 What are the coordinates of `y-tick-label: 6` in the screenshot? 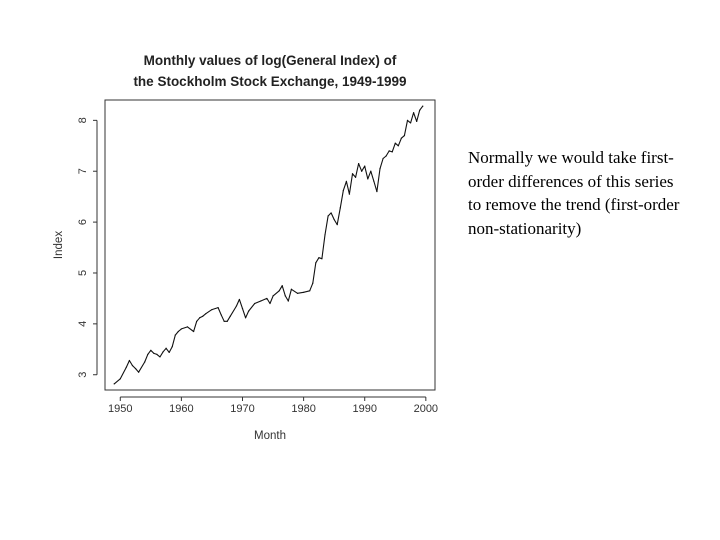 It's located at (83, 222).